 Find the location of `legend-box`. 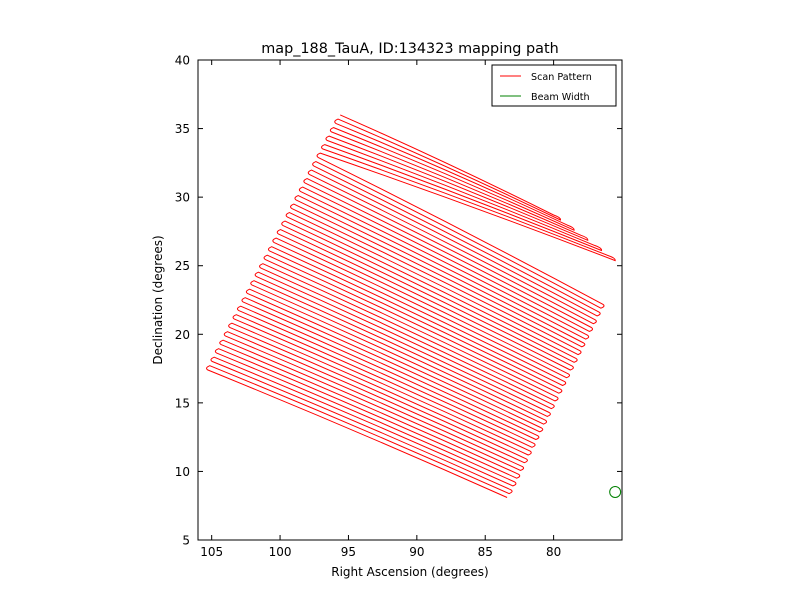

legend-box is located at coordinates (554, 85).